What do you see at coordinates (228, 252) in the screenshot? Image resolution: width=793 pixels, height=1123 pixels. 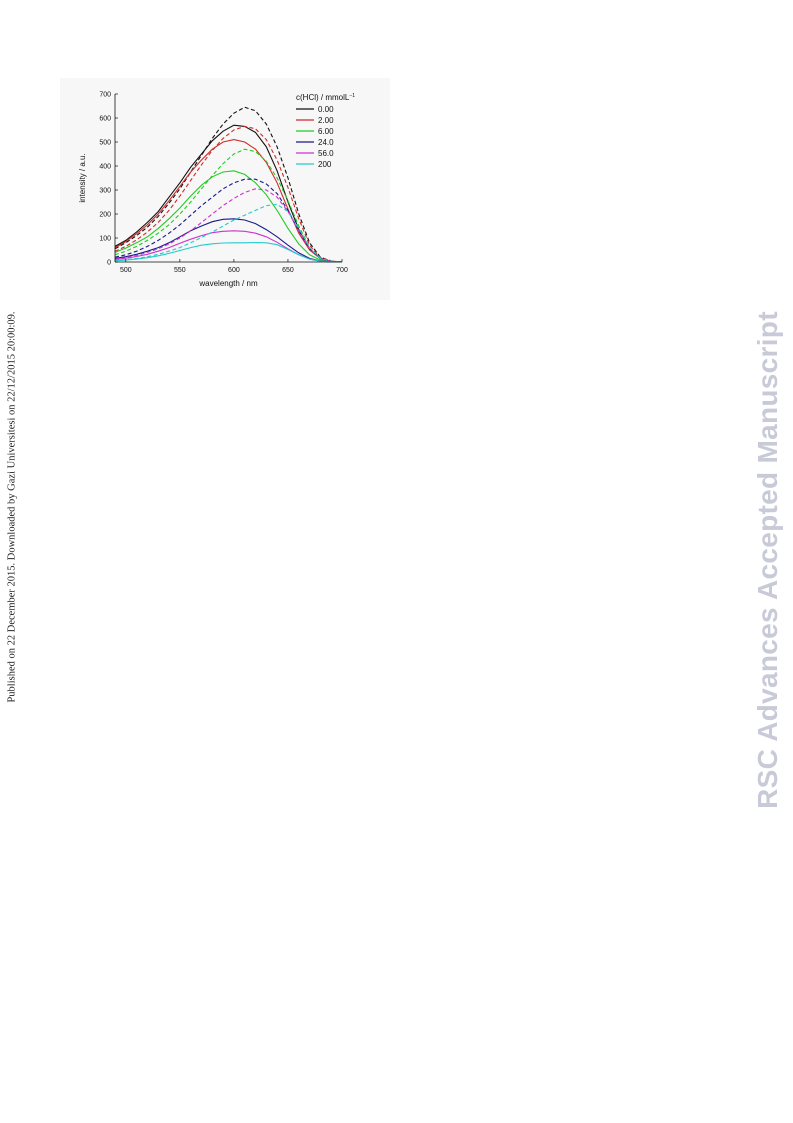 I see `series-line-200-solid` at bounding box center [228, 252].